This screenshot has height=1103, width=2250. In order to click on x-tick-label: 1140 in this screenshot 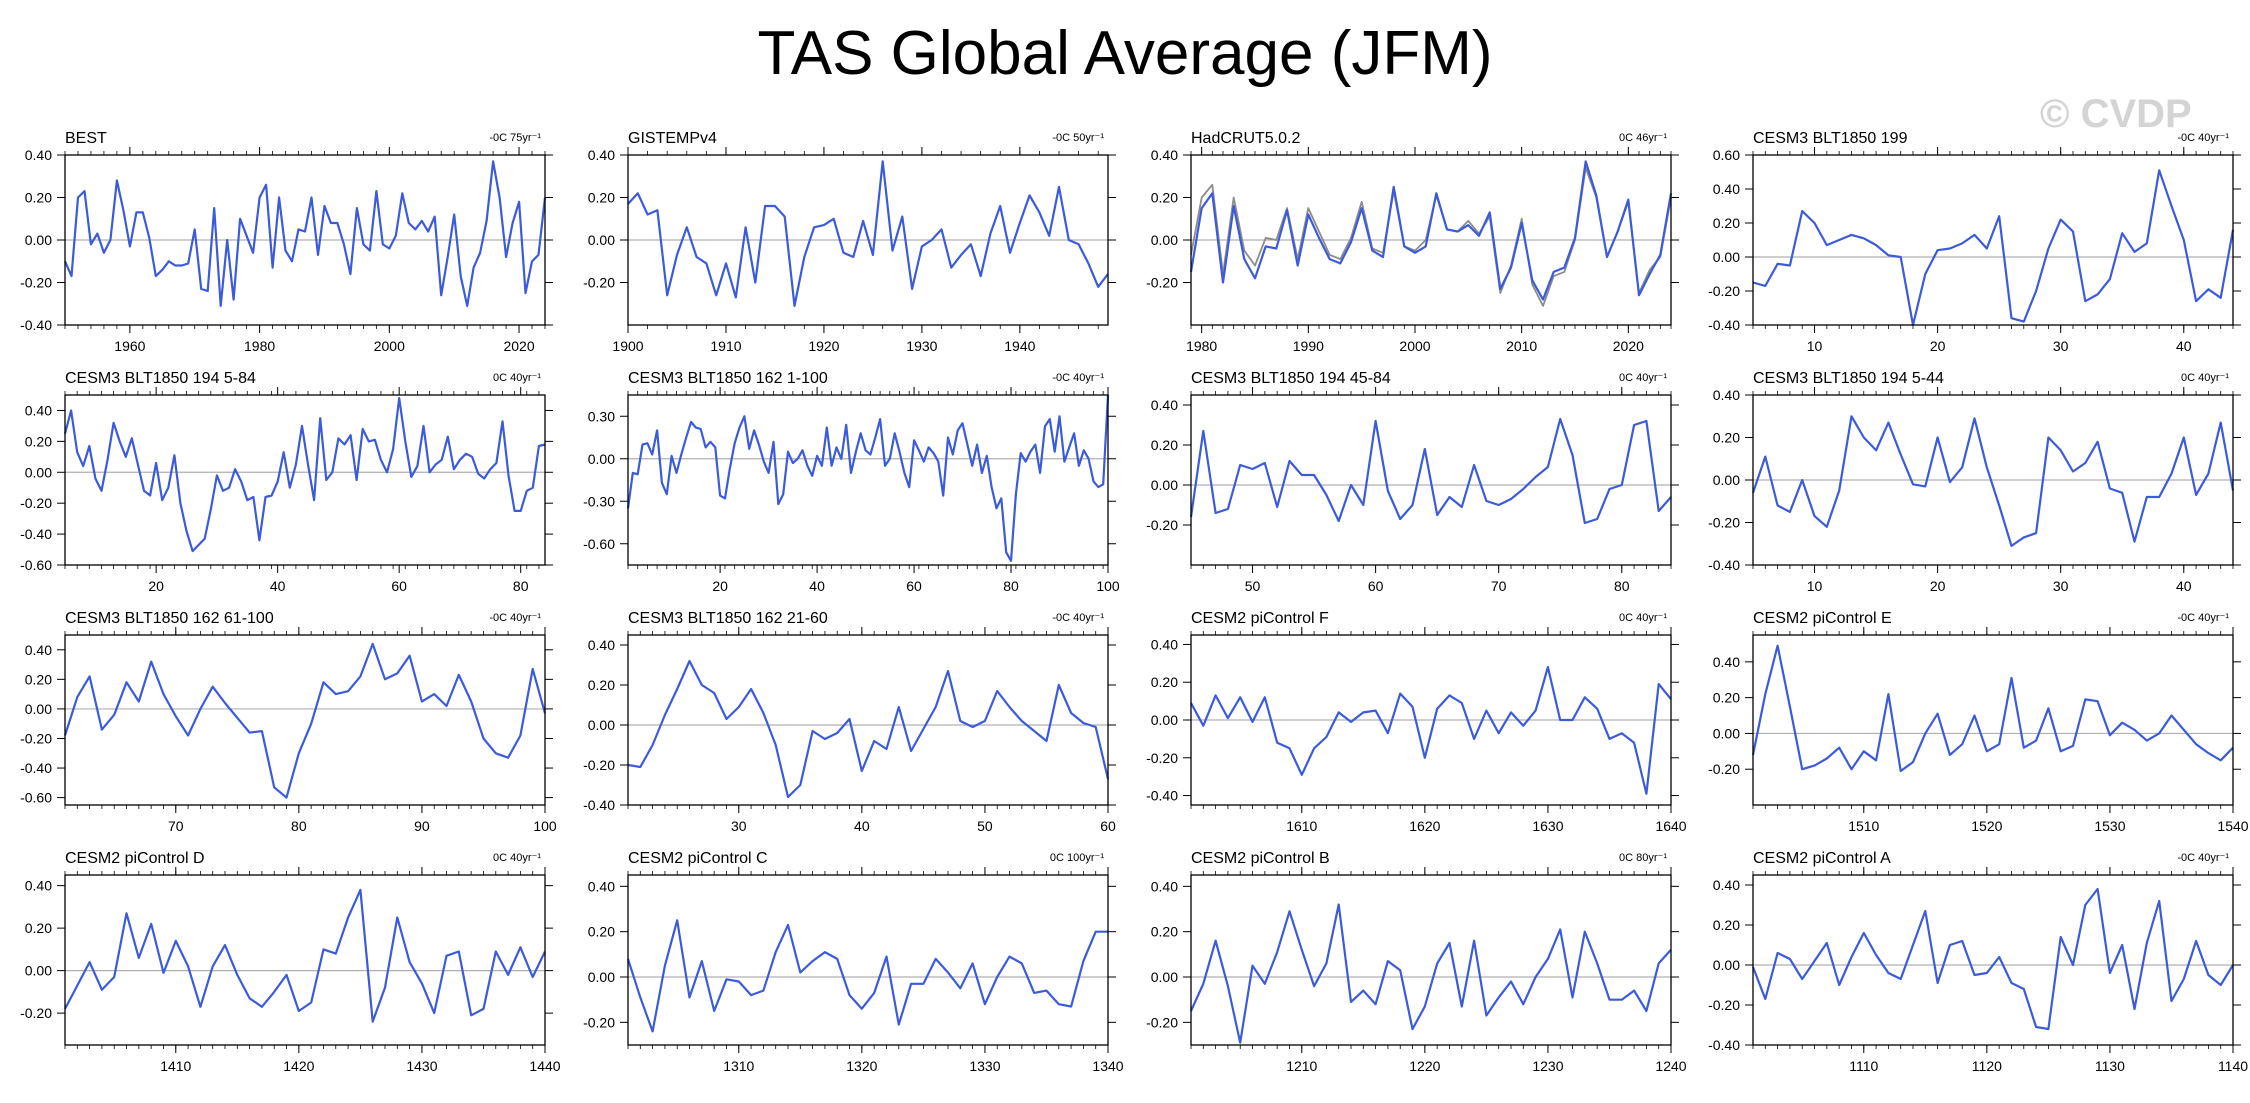, I will do `click(2233, 1066)`.